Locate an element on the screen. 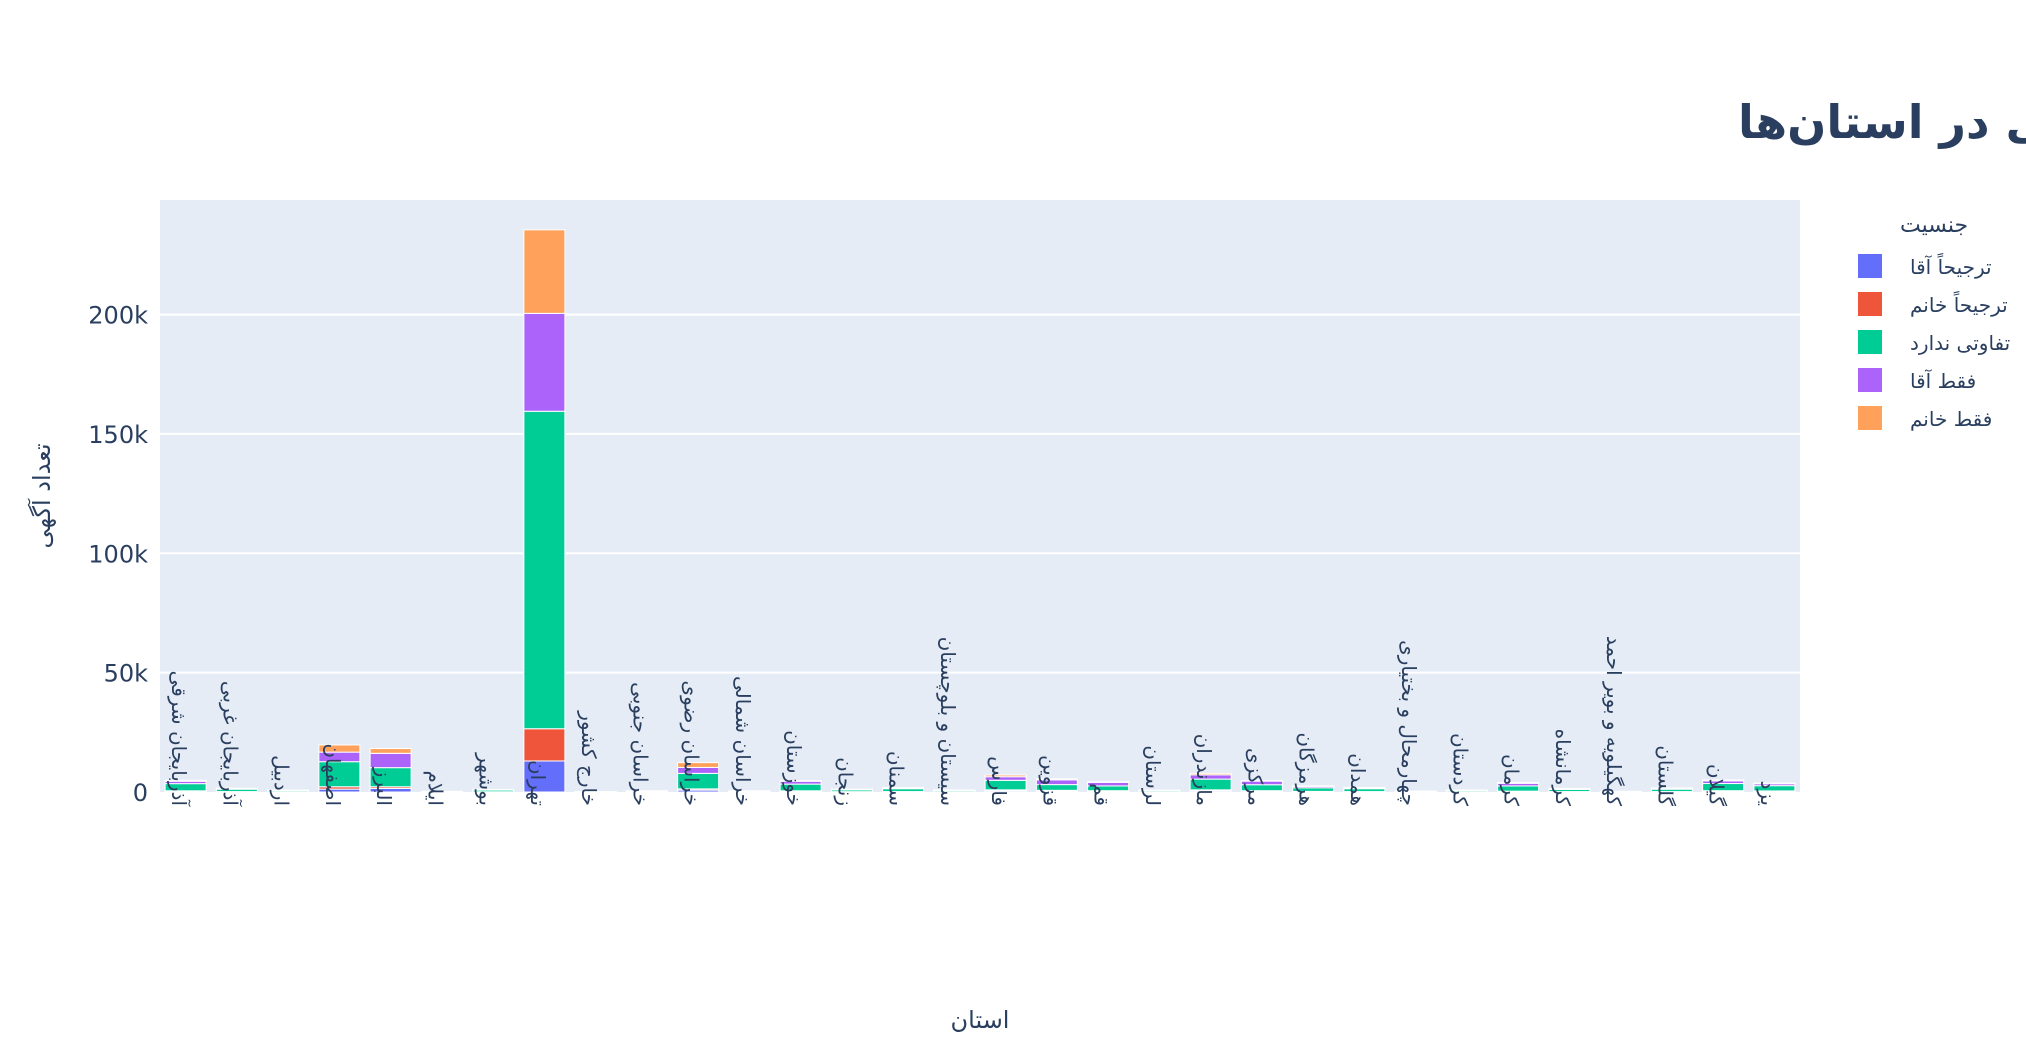  x-tick-label: چهارمحال و بختیاری is located at coordinates (1409, 723).